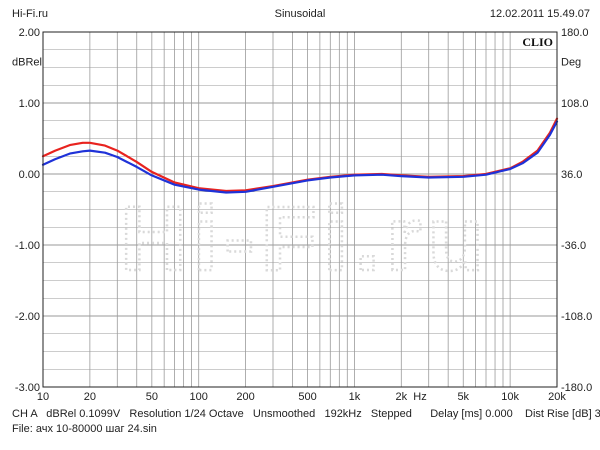 This screenshot has height=450, width=600. Describe the element at coordinates (571, 63) in the screenshot. I see `y2-axis-label: Deg` at that location.